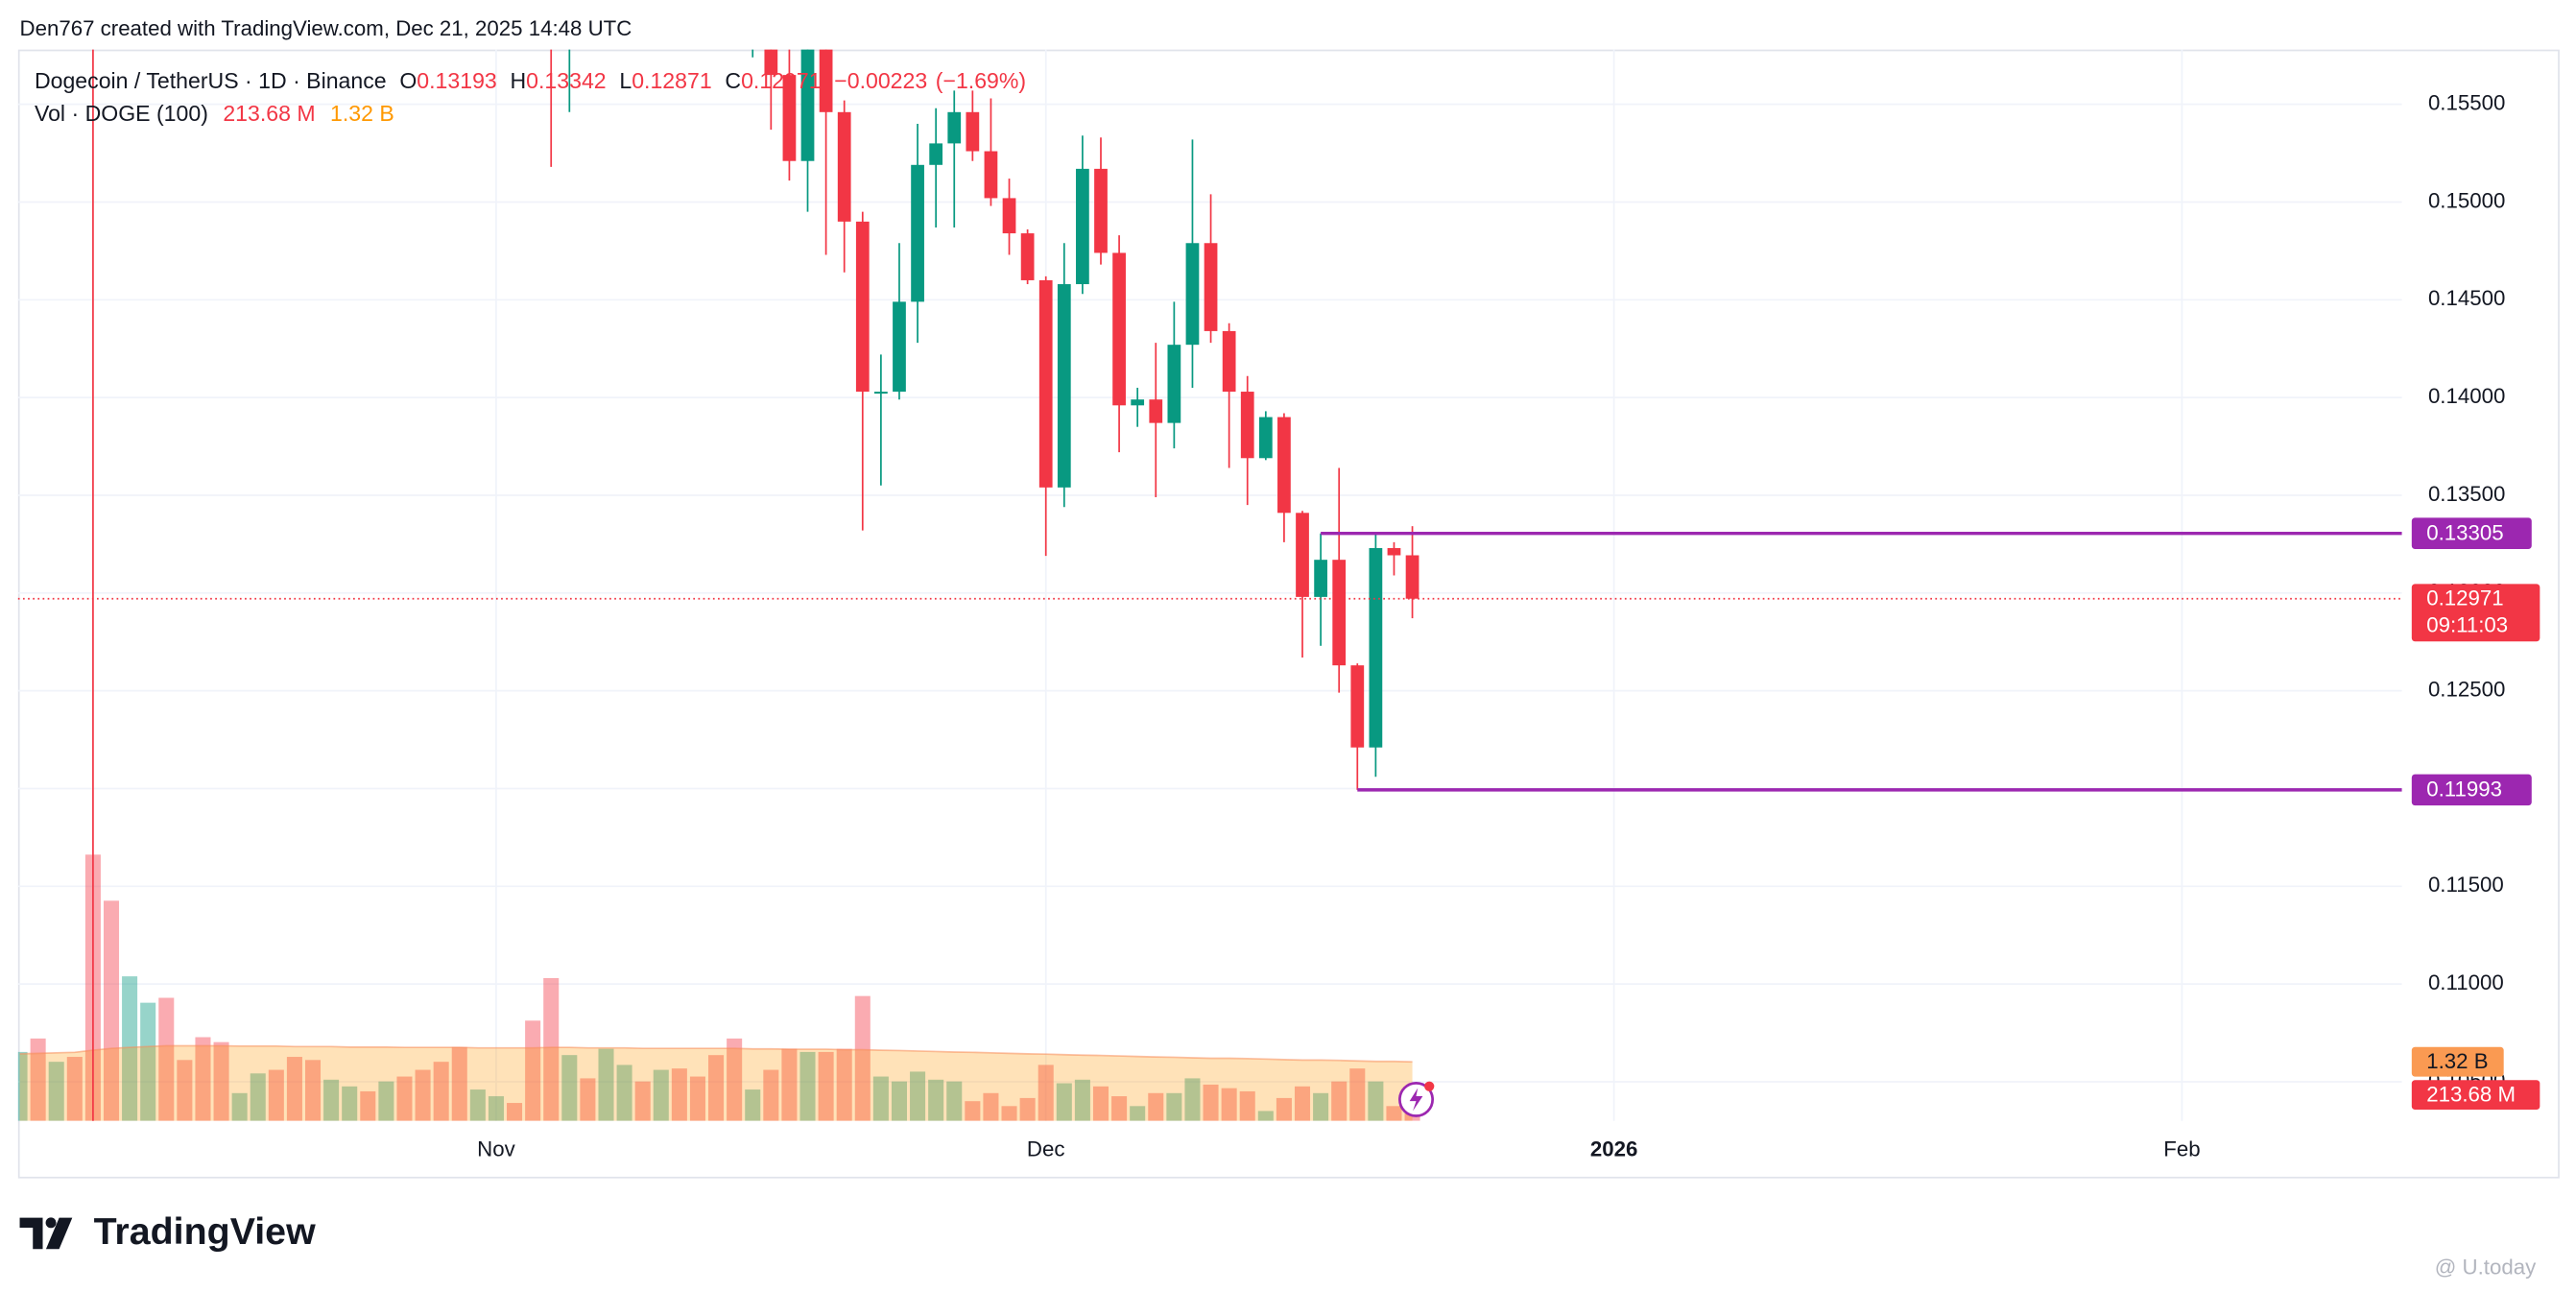  Describe the element at coordinates (2457, 1061) in the screenshot. I see `volume-ma-box` at that location.